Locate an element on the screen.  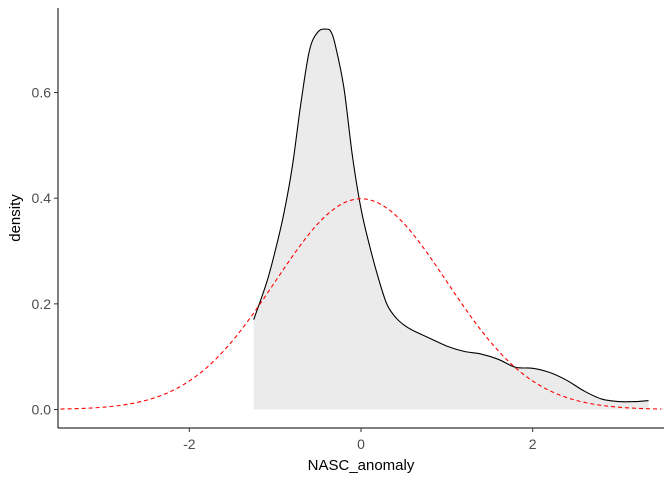
x-tick-label: 2 is located at coordinates (533, 444).